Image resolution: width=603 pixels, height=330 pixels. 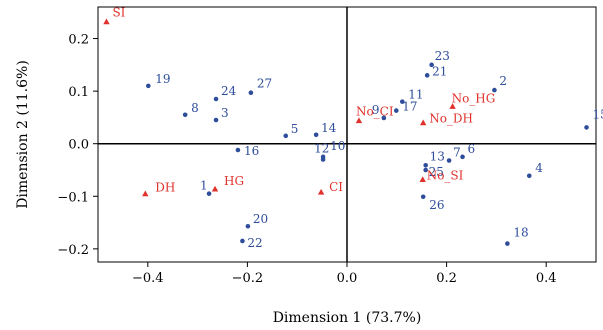 I want to click on x-tick-label: 0.2, so click(x=446, y=278).